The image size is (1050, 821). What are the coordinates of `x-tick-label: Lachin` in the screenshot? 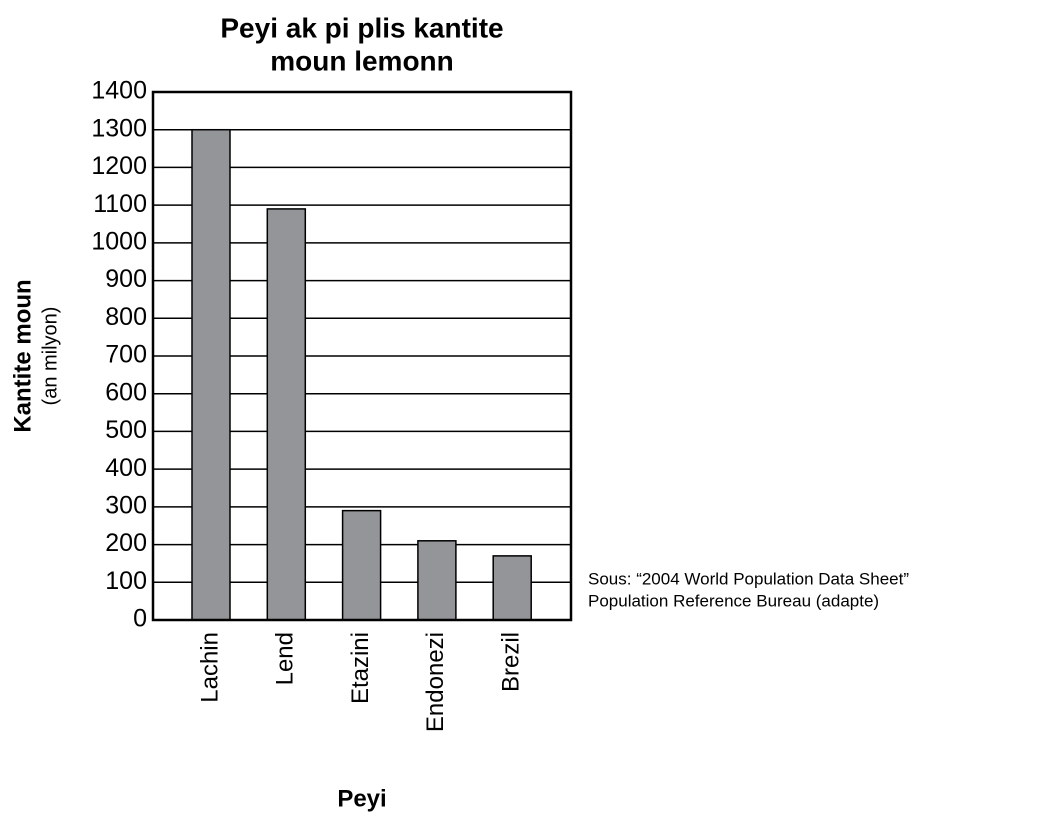 It's located at (209, 667).